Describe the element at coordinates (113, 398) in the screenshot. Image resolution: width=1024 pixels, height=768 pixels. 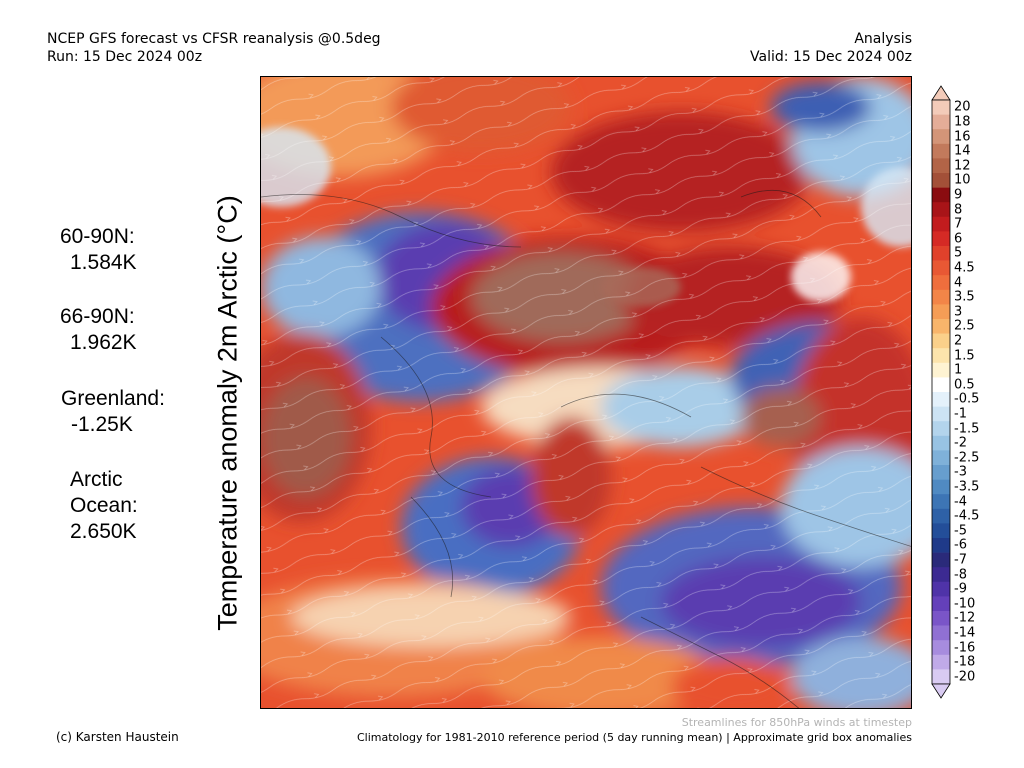
I see `stat-label: Greenland:` at that location.